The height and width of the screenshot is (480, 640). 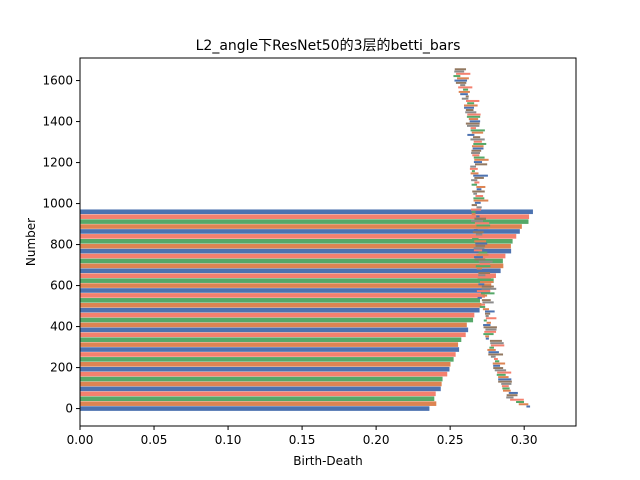 I want to click on y-tick-label: 400, so click(x=61, y=327).